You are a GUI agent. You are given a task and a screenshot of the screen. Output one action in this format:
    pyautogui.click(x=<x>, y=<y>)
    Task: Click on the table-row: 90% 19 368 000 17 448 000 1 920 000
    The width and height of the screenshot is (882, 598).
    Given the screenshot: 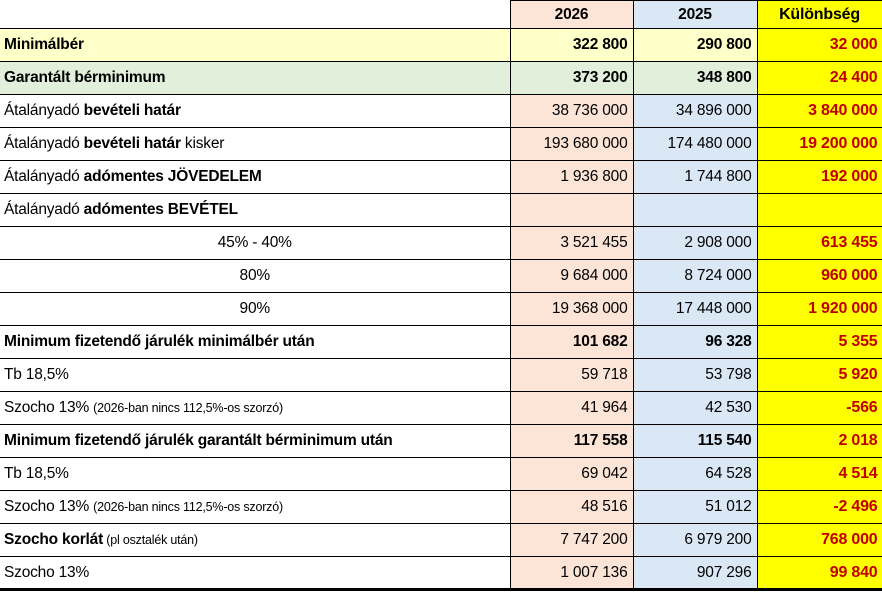 What is the action you would take?
    pyautogui.click(x=441, y=309)
    